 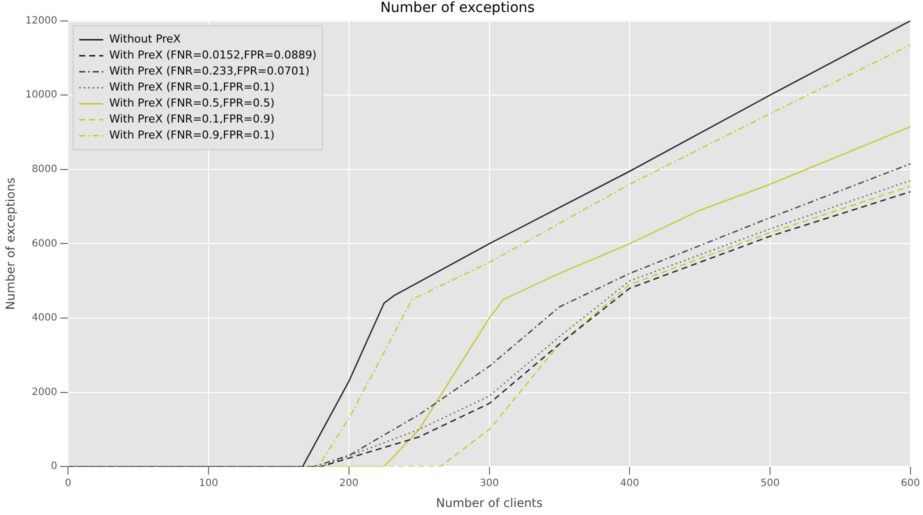 I want to click on y-tick-label: 8000, so click(x=45, y=169).